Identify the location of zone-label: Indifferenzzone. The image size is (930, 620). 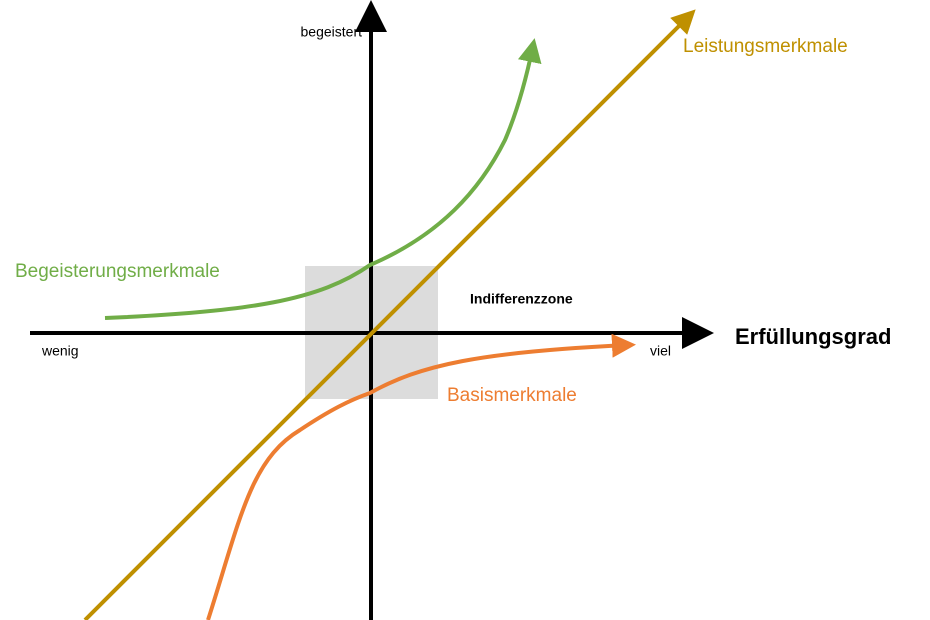
(521, 299).